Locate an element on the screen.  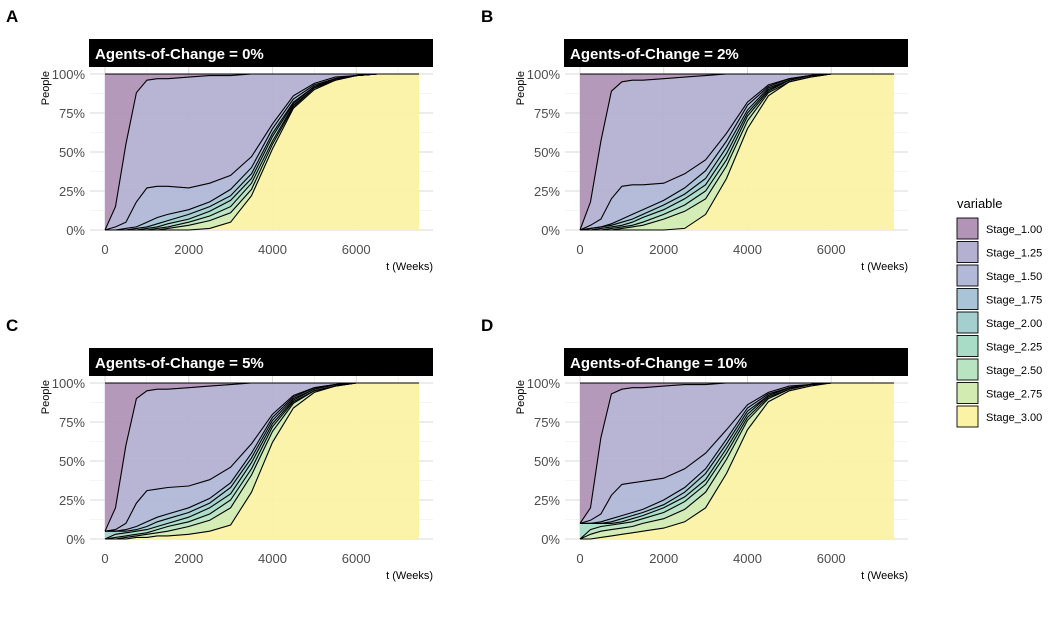
legend-label: Stage_1.00 is located at coordinates (1014, 230).